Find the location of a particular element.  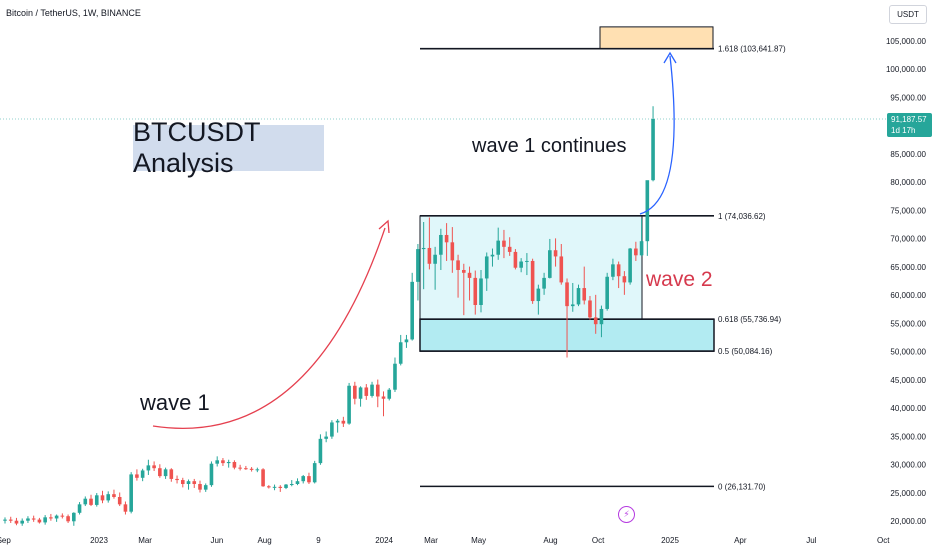

fib-level-label: 0.5 (50,084.16) is located at coordinates (745, 351).